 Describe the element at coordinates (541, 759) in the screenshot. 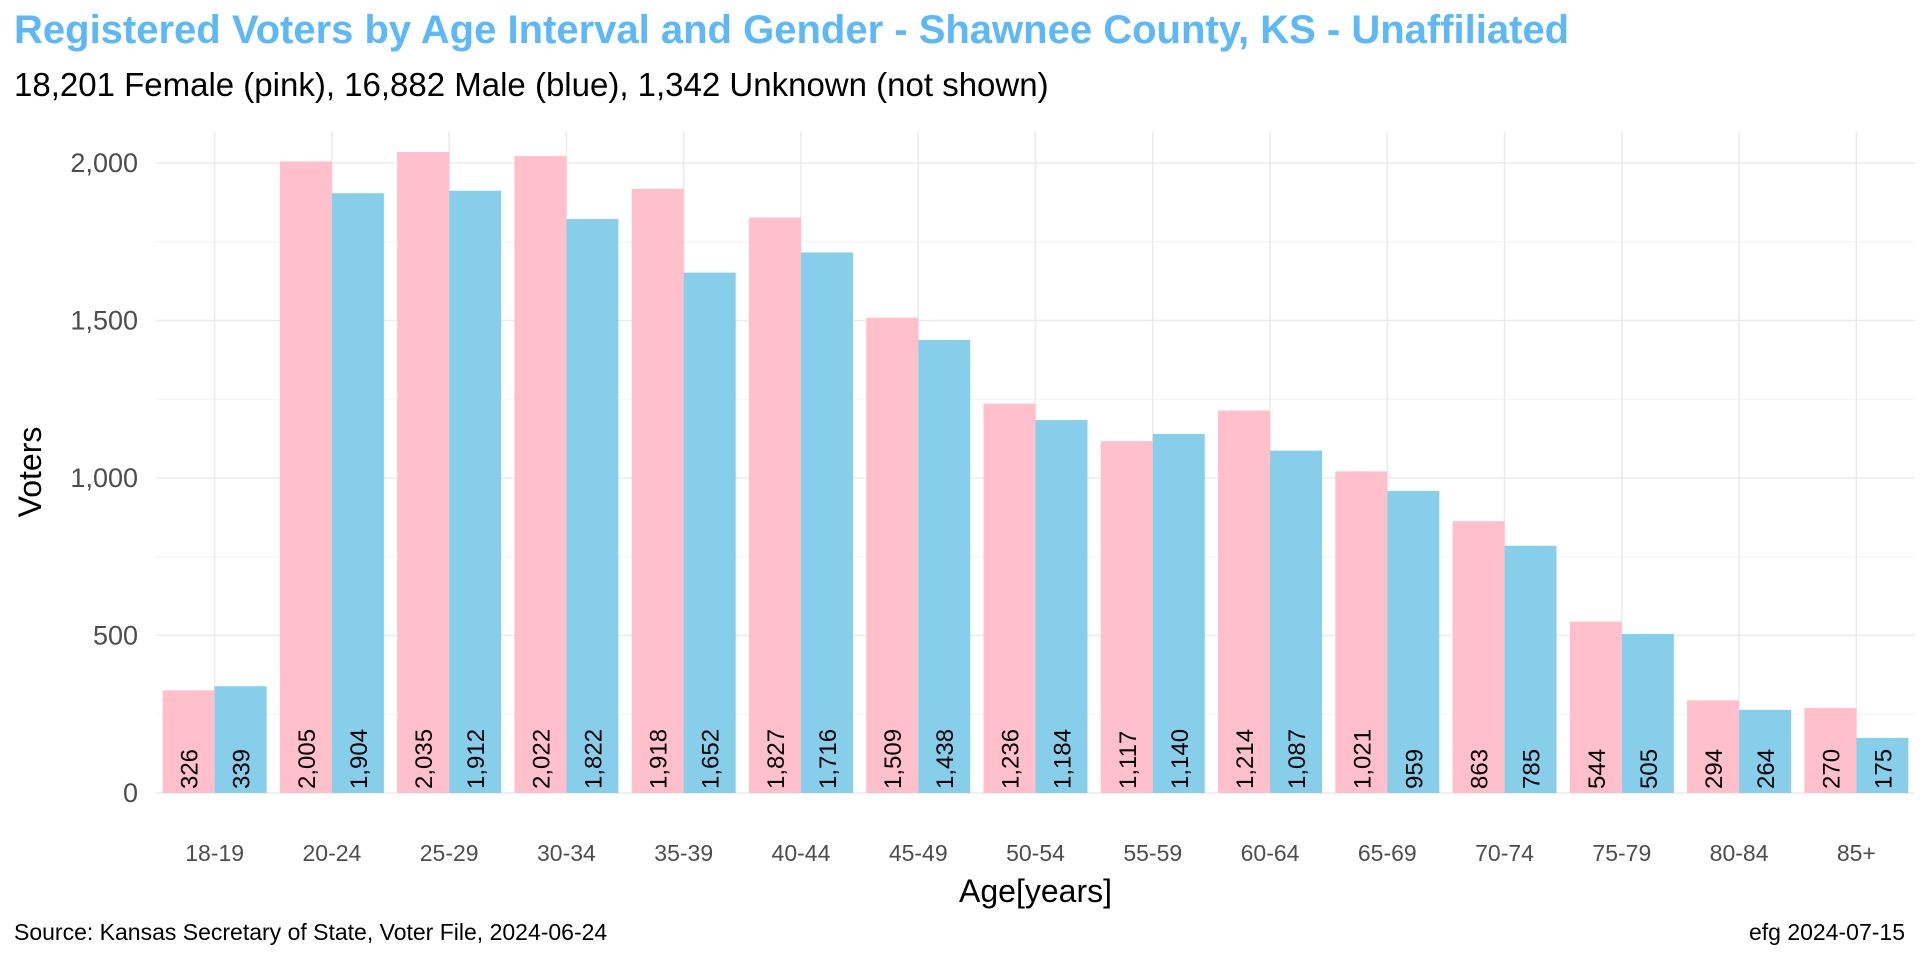

I see `bar-value-label: 2,022` at that location.